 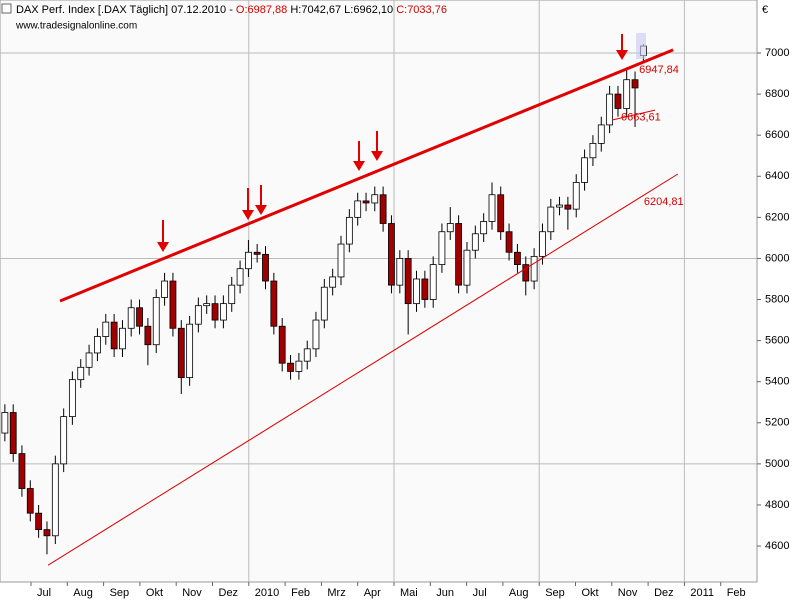 I want to click on x-tick-label: 2011, so click(x=702, y=593).